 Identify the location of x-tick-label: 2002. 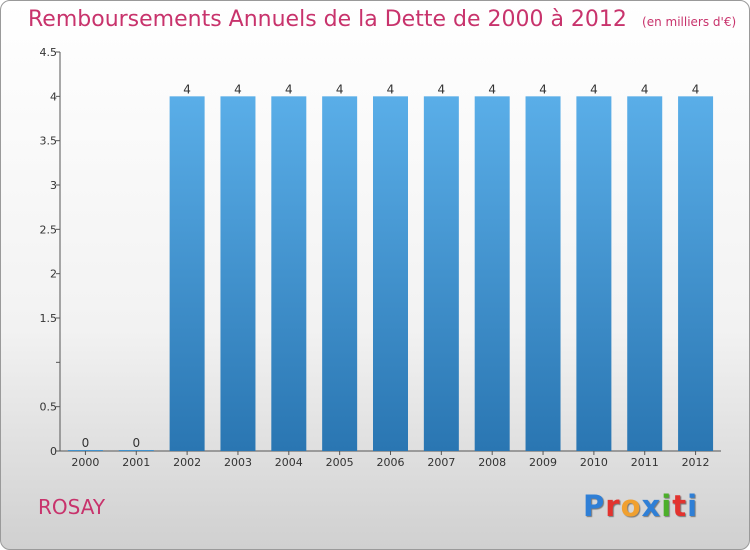
(187, 462).